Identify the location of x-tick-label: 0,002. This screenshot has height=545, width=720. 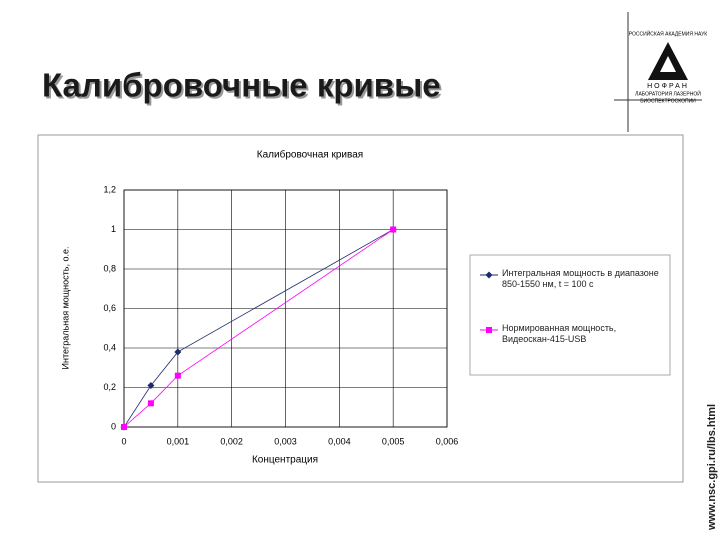
(231, 441).